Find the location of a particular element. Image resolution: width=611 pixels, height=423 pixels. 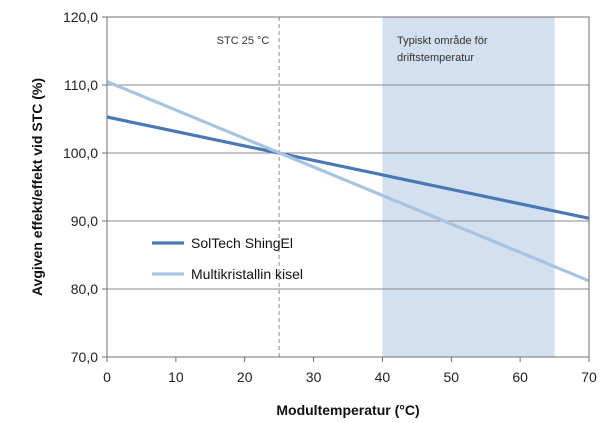

x-tick-label: 40 is located at coordinates (383, 377).